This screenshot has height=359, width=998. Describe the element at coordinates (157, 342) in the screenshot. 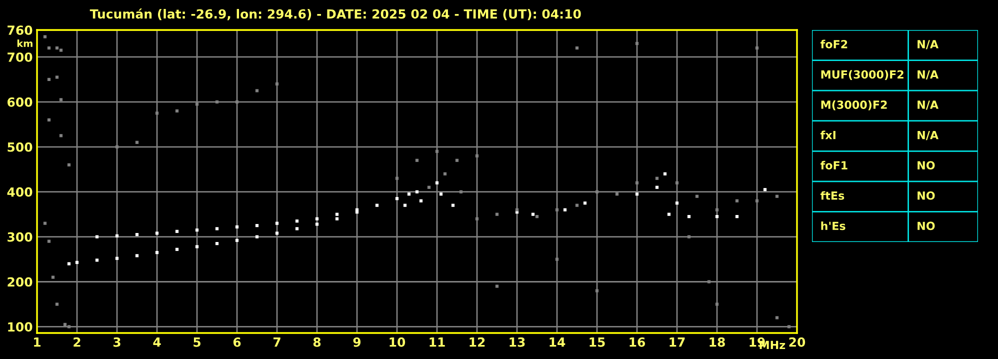

I see `x-tick-label: 4` at that location.